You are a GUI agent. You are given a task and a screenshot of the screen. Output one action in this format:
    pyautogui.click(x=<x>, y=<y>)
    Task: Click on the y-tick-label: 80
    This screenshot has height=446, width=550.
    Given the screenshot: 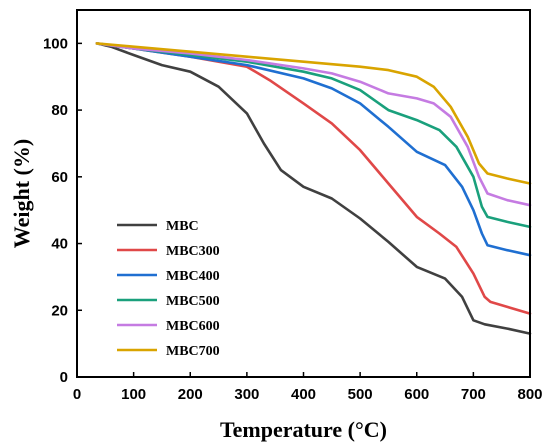 What is the action you would take?
    pyautogui.click(x=59, y=110)
    